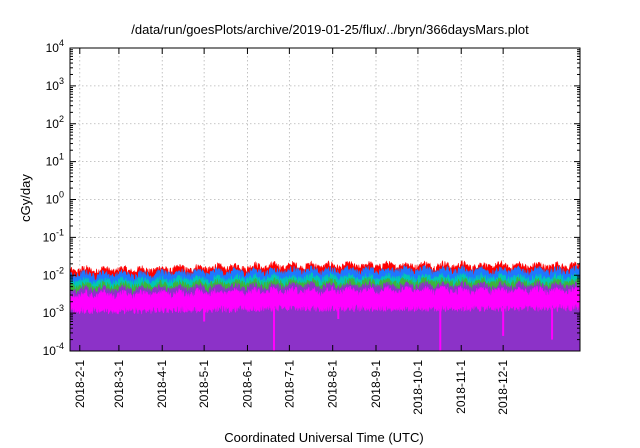 The height and width of the screenshot is (448, 640). Describe the element at coordinates (55, 198) in the screenshot. I see `y-tick-label: 10⁰` at that location.